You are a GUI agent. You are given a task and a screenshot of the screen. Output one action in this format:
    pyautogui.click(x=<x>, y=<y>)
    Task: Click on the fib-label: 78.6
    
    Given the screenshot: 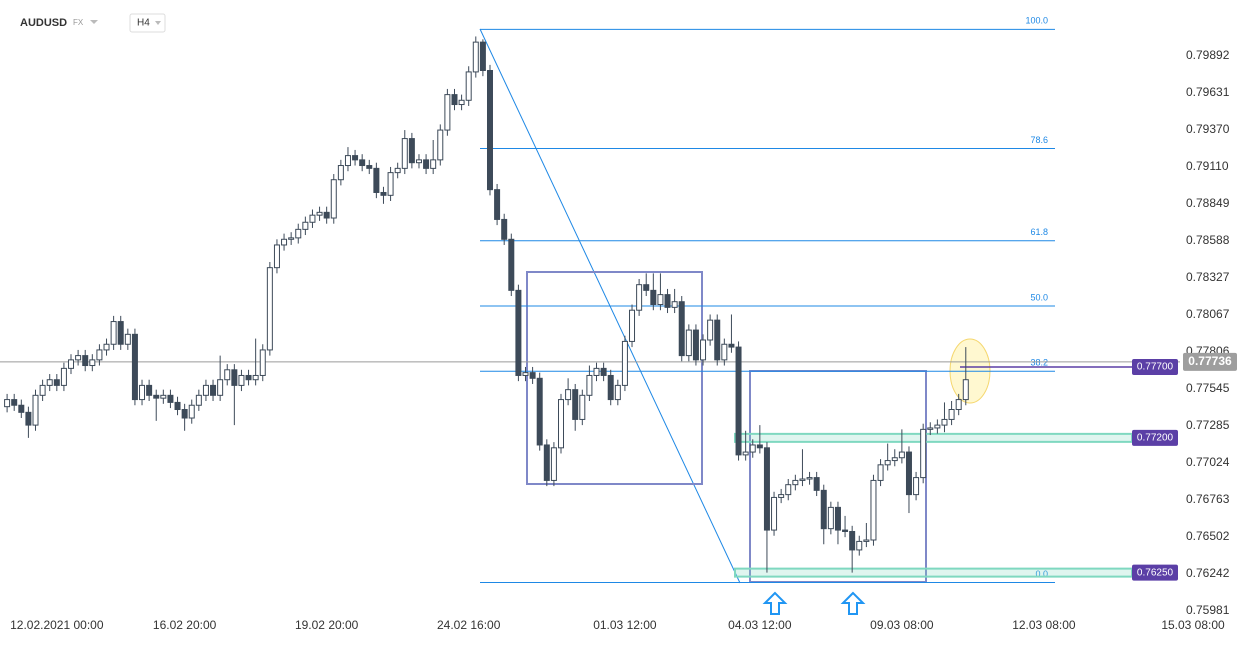 What is the action you would take?
    pyautogui.click(x=1039, y=140)
    